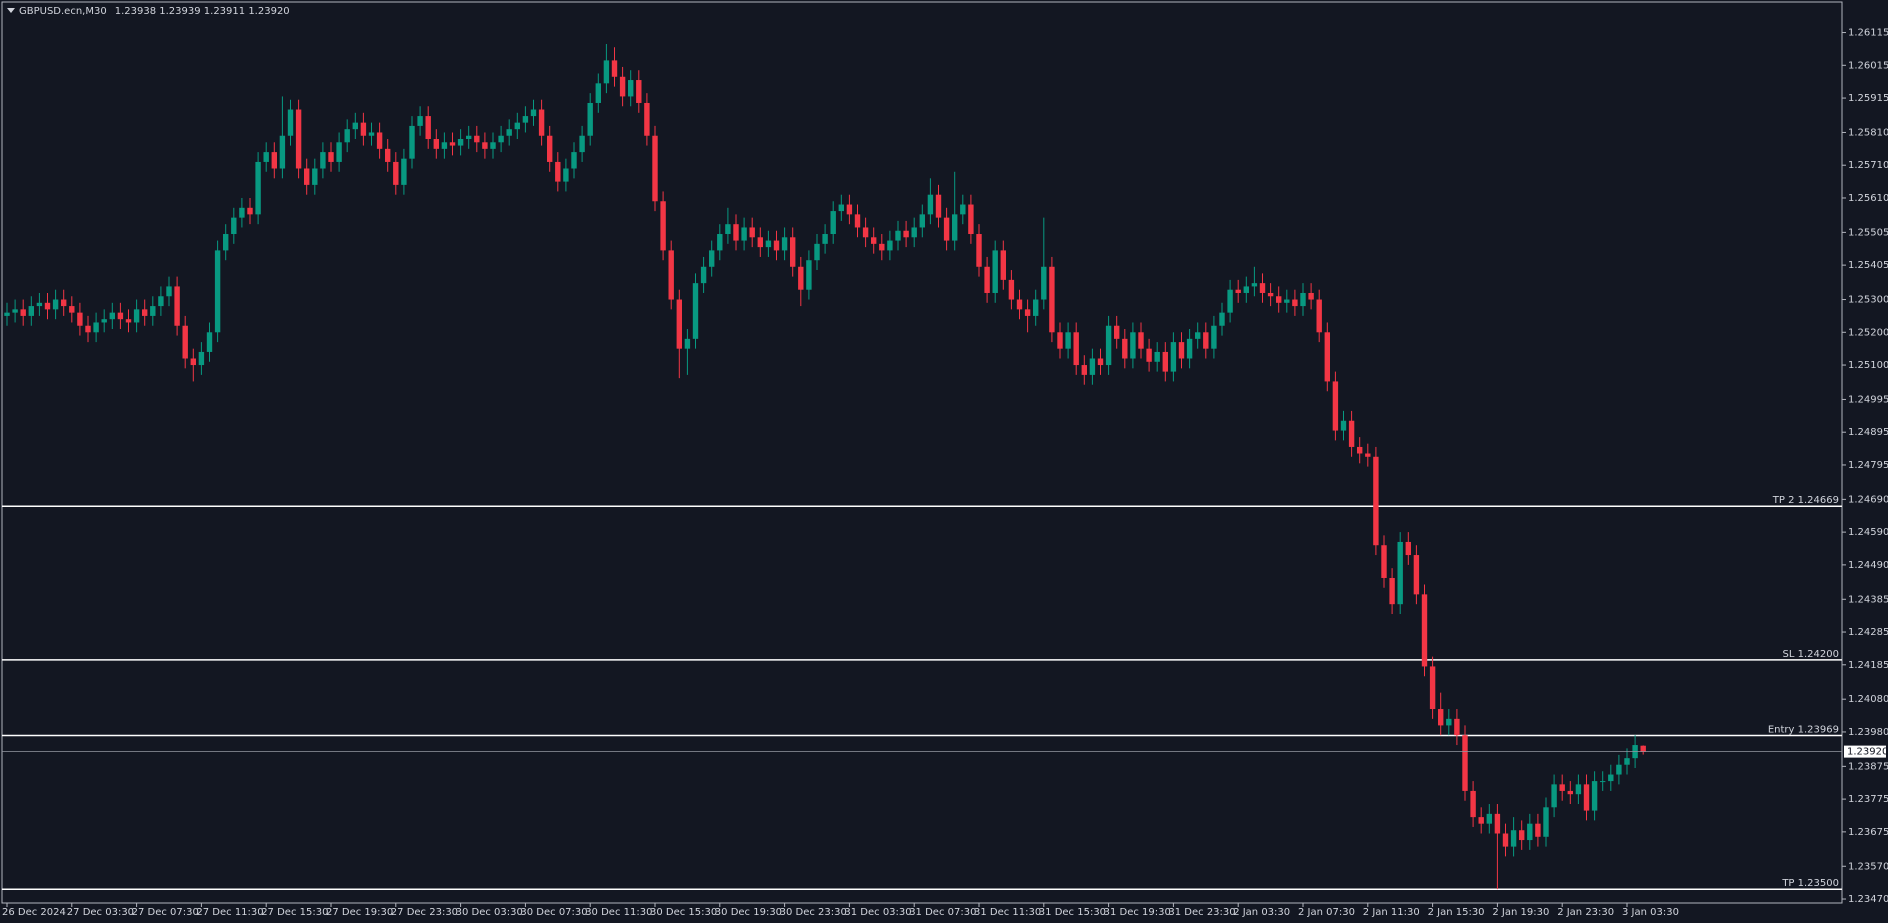  I want to click on current-price-box, so click(1865, 751).